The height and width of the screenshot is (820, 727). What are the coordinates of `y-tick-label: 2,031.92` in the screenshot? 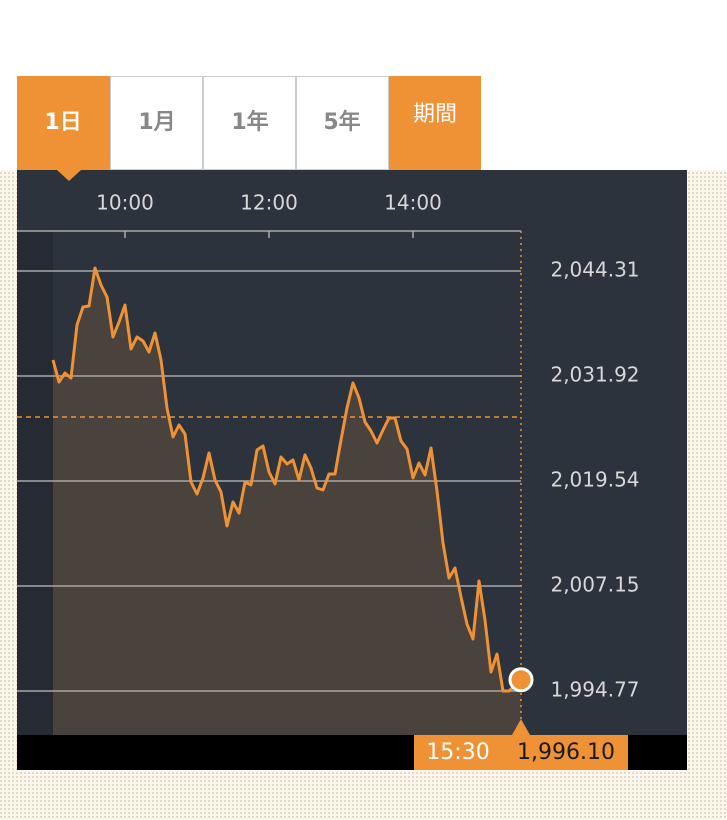 It's located at (594, 375).